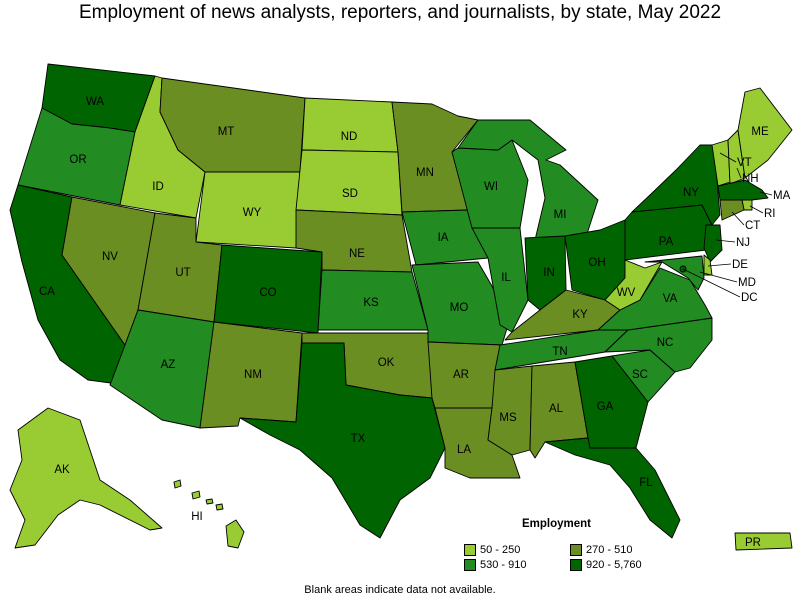 The image size is (800, 600). I want to click on label-SC: SC, so click(640, 375).